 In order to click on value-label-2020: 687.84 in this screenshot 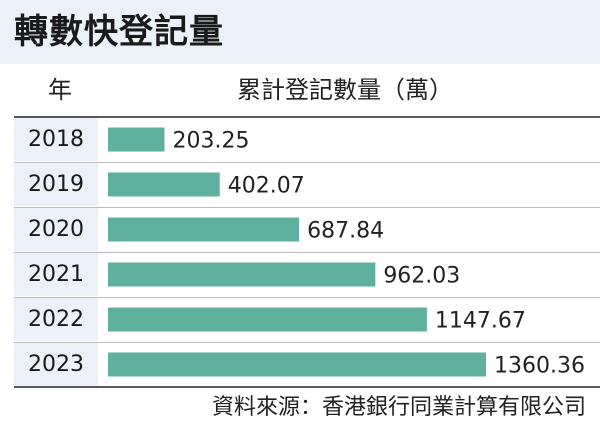, I will do `click(345, 231)`.